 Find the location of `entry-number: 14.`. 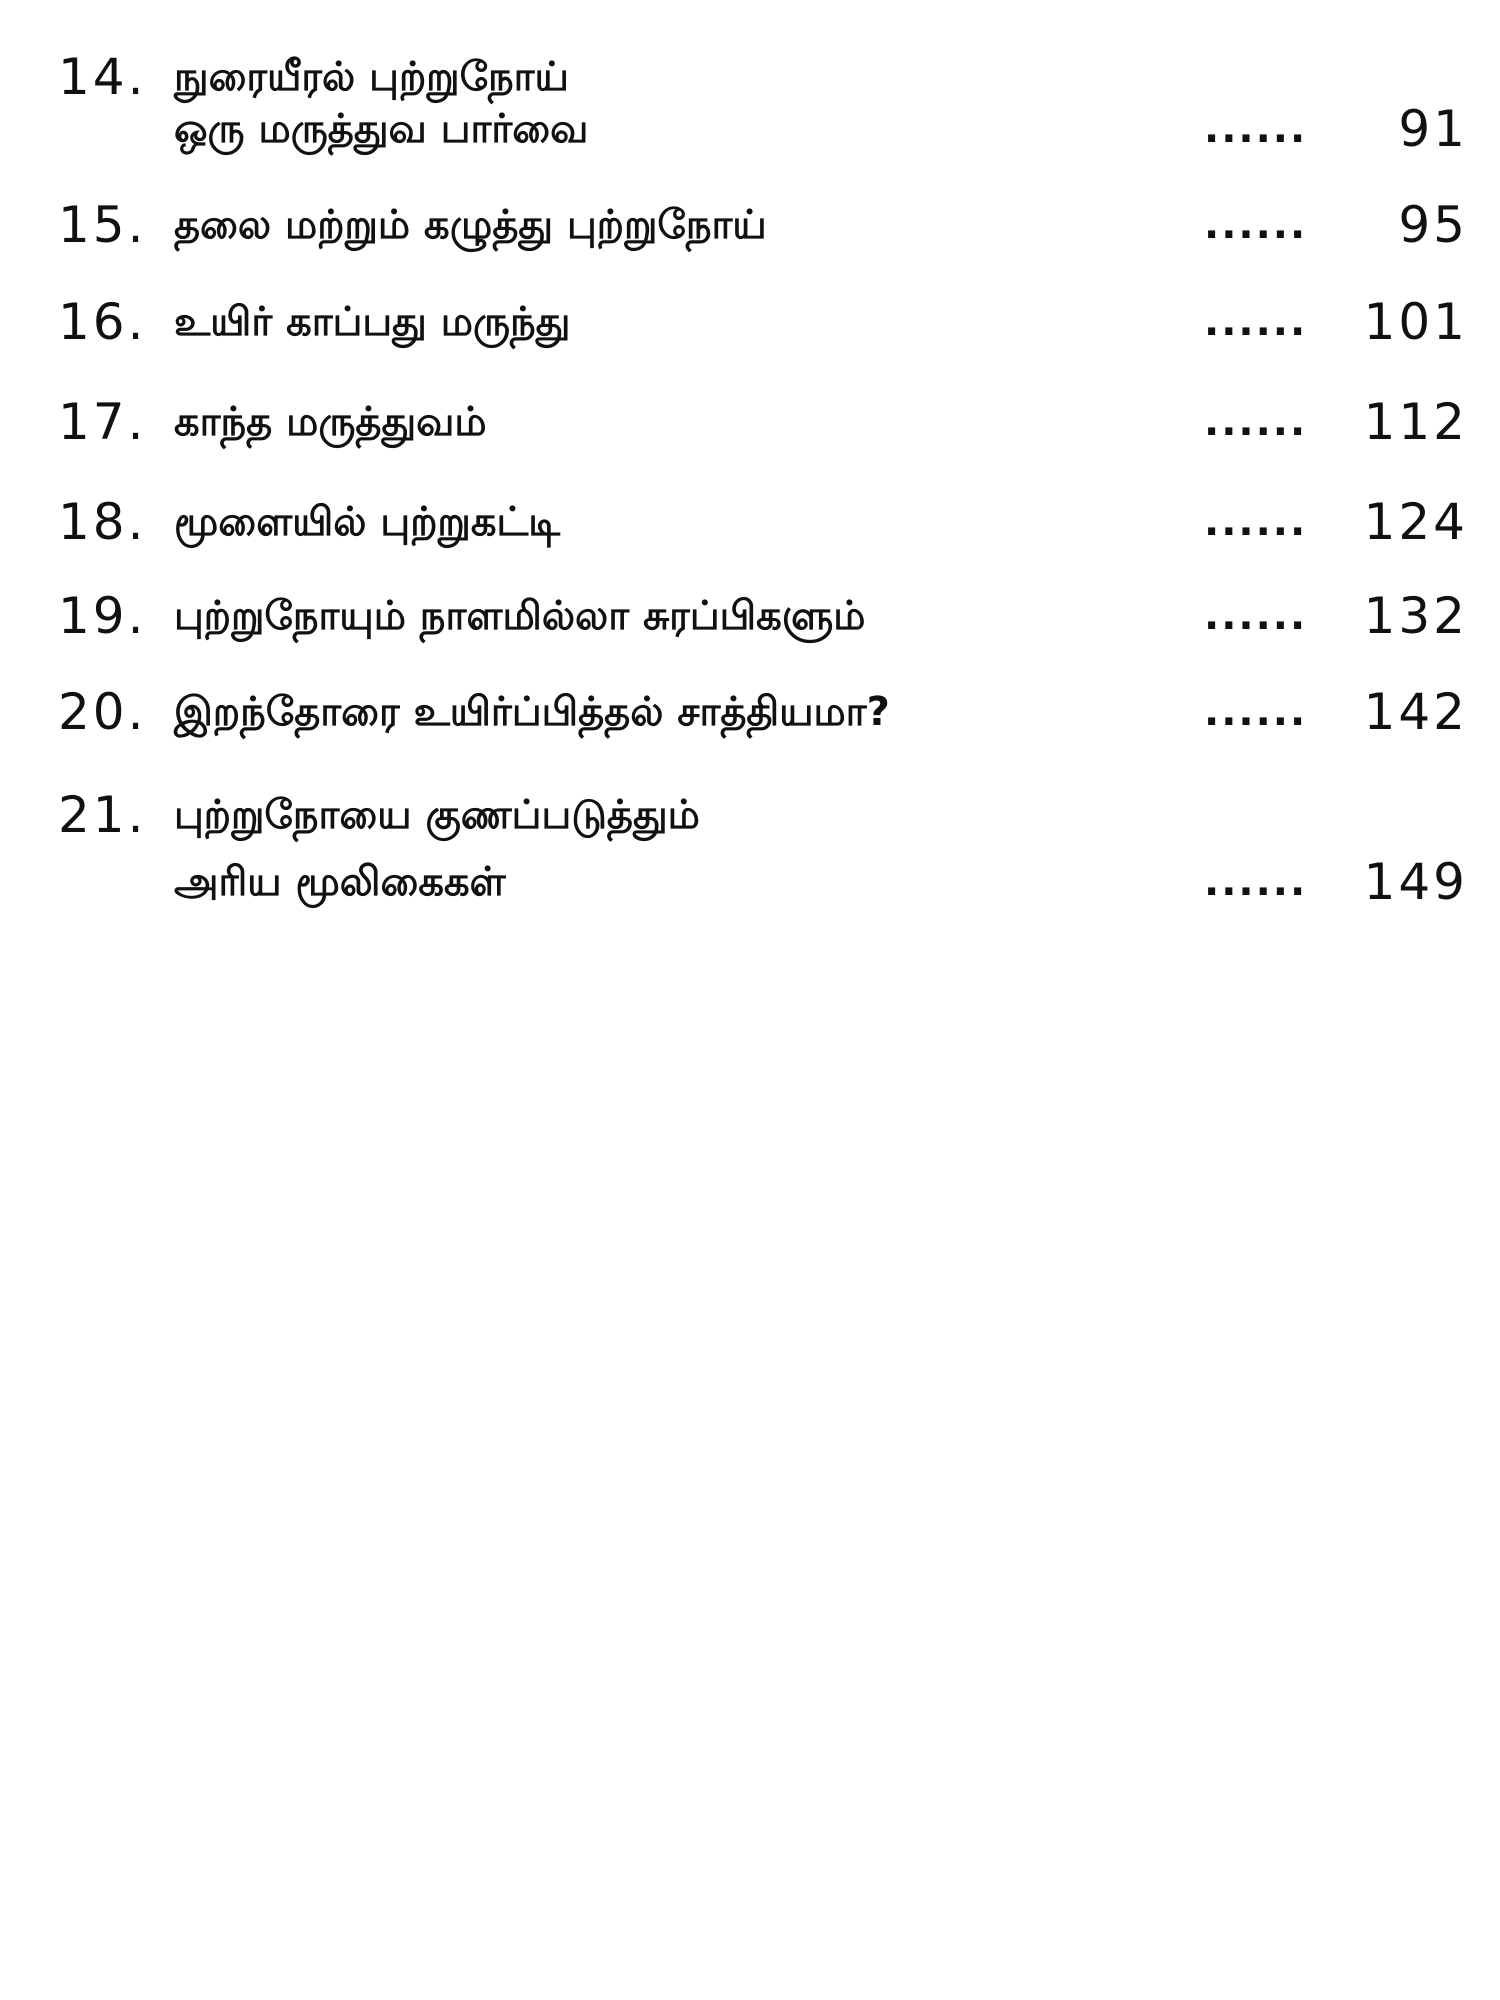

entry-number: 14. is located at coordinates (102, 77).